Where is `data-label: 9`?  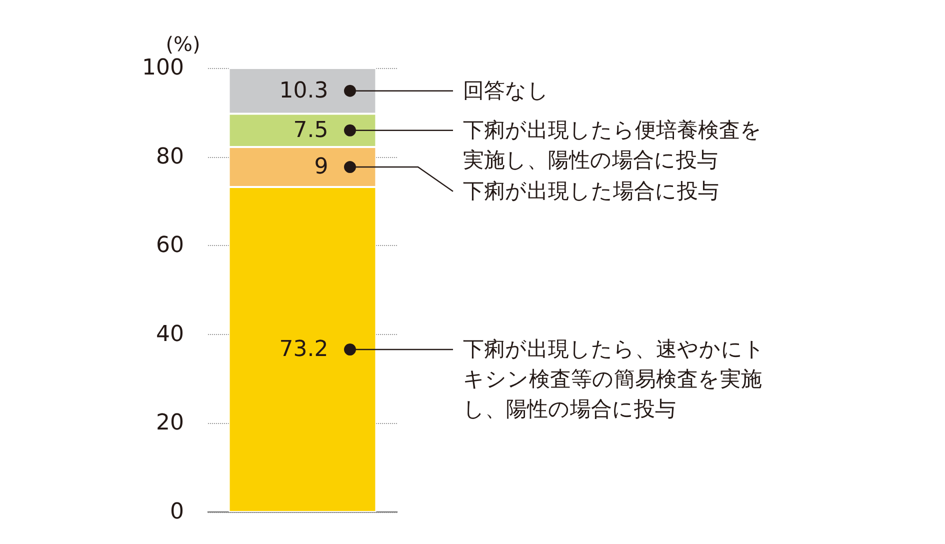
data-label: 9 is located at coordinates (321, 167).